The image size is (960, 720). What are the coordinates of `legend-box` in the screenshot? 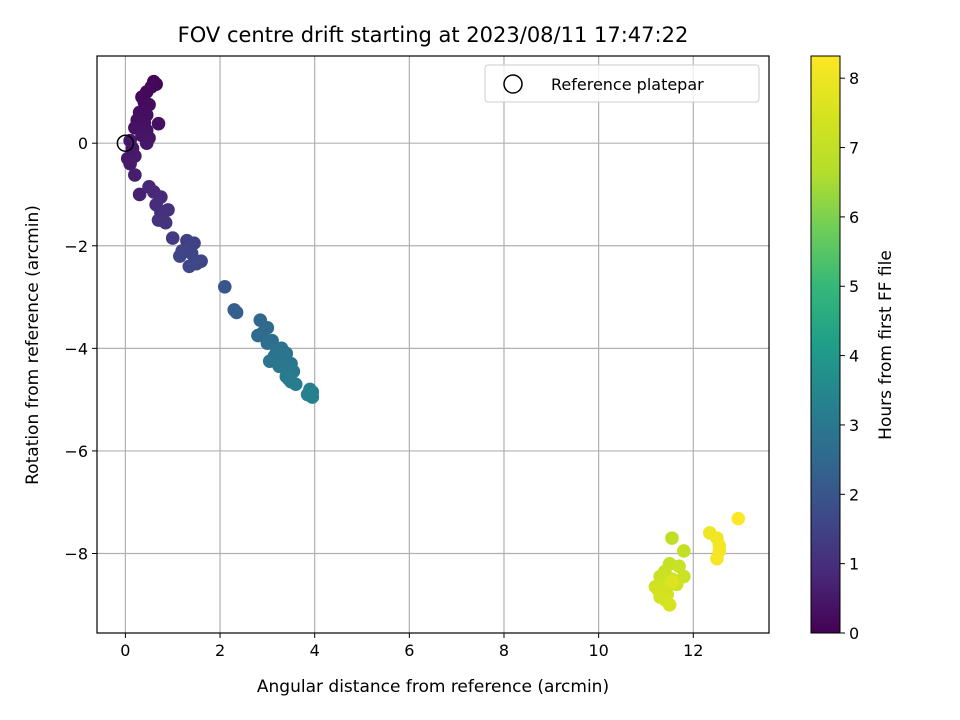 It's located at (622, 83).